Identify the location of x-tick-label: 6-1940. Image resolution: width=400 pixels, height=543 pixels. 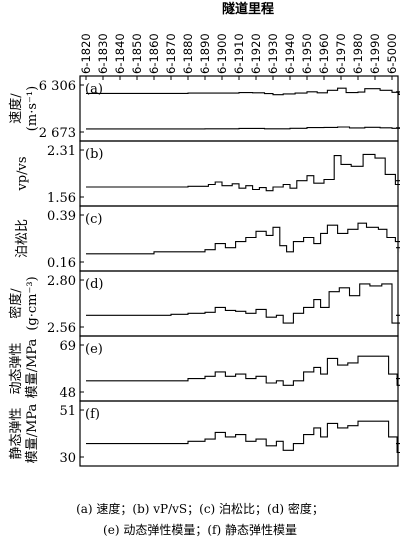
(290, 53).